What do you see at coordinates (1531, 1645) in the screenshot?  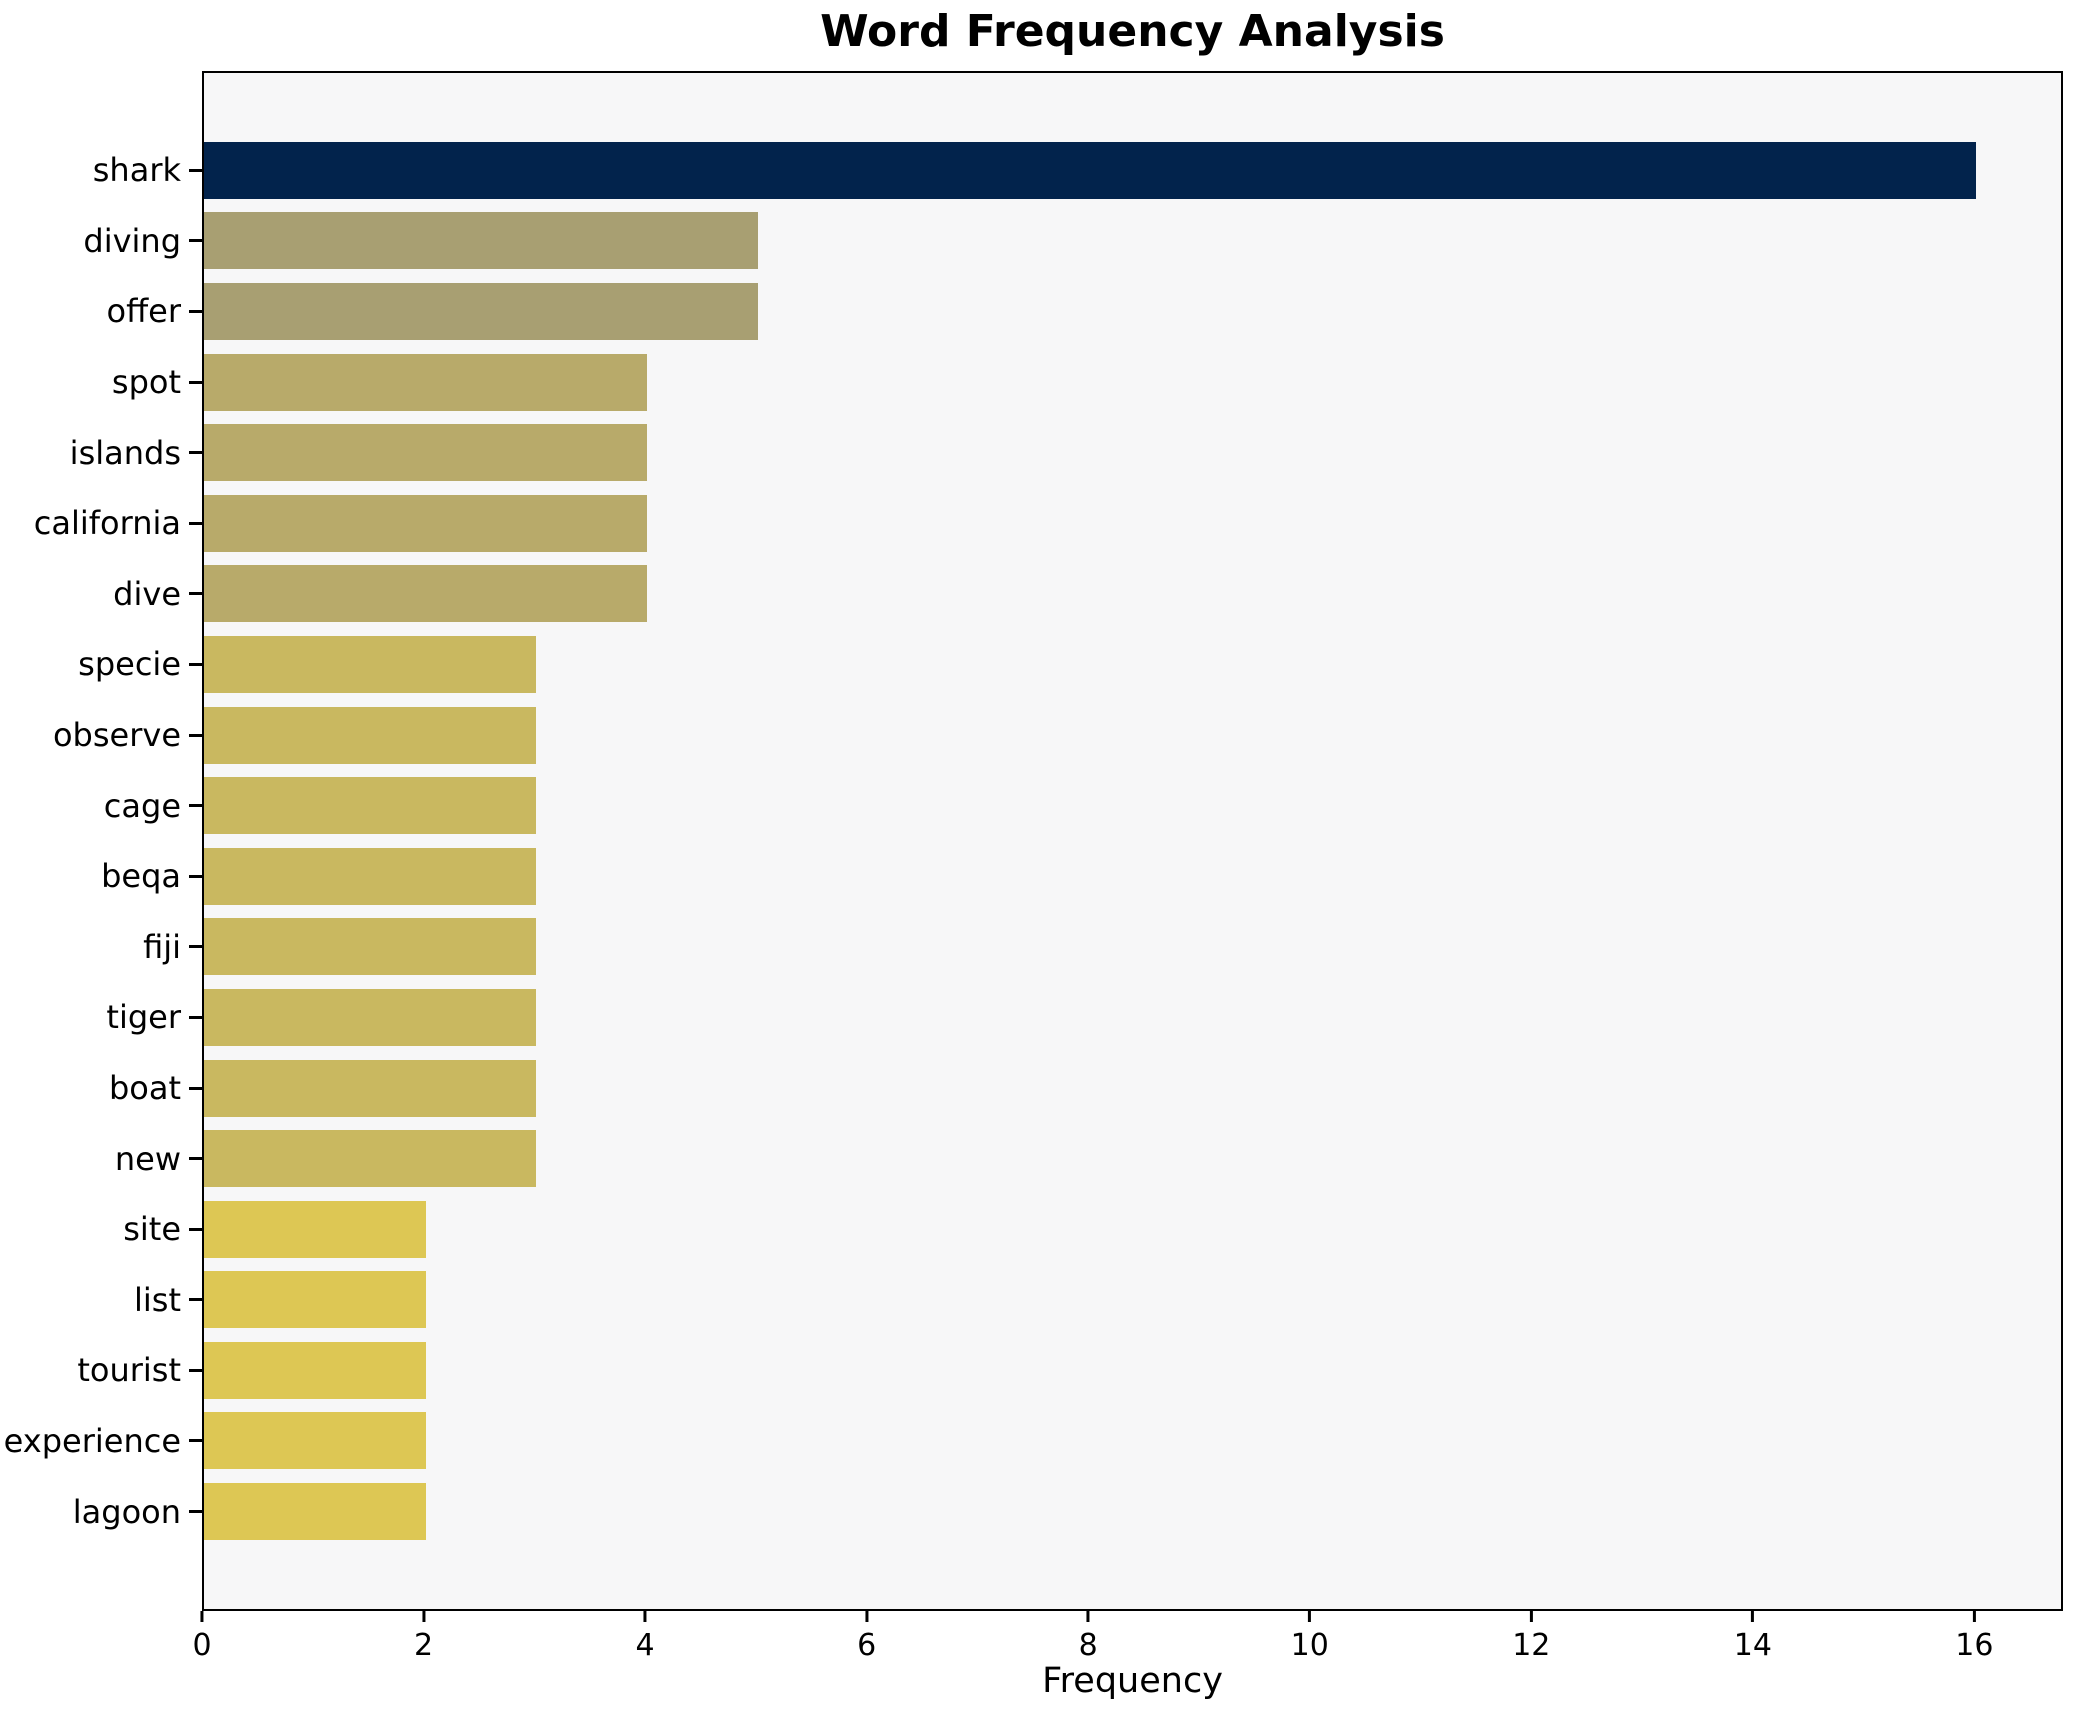 I see `x-tick-label: 12` at bounding box center [1531, 1645].